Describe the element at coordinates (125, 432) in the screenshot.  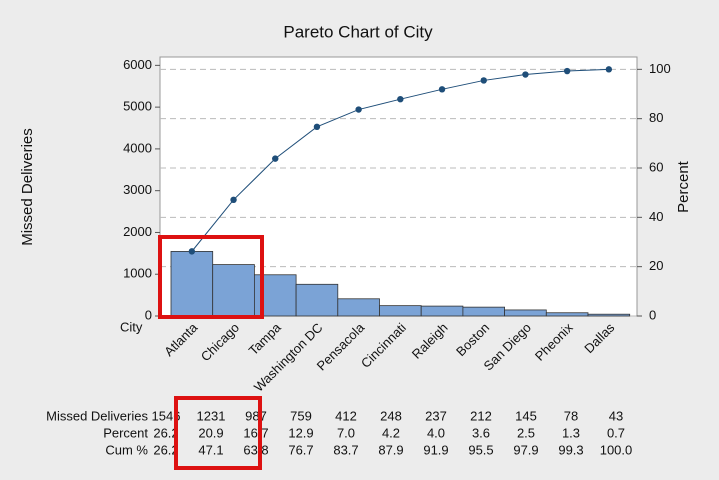
I see `table-row-label: Percent` at that location.